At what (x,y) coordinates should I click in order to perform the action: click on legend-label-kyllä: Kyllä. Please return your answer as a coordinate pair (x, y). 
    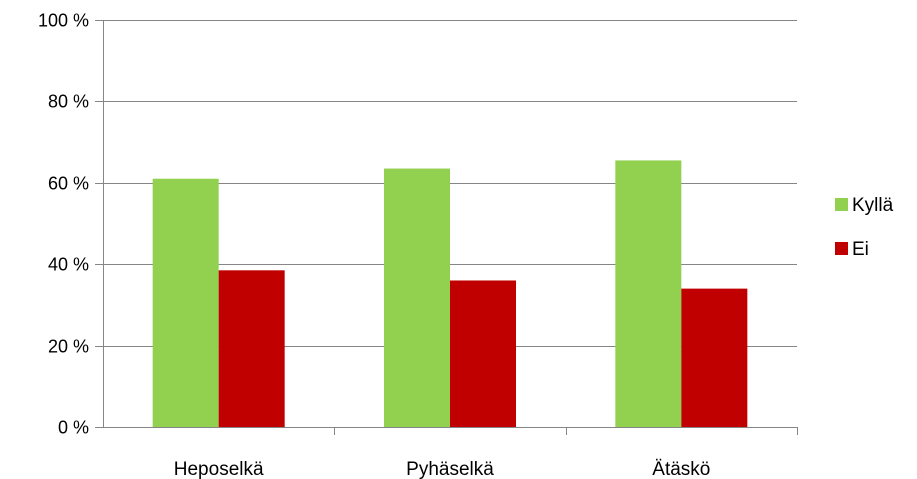
    Looking at the image, I should click on (873, 205).